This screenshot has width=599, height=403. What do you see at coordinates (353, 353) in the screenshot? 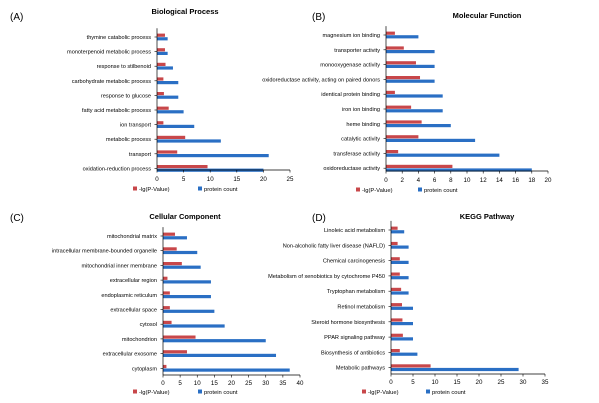
I see `panel-d-category-label: Biosynthesis of antibiotics` at bounding box center [353, 353].